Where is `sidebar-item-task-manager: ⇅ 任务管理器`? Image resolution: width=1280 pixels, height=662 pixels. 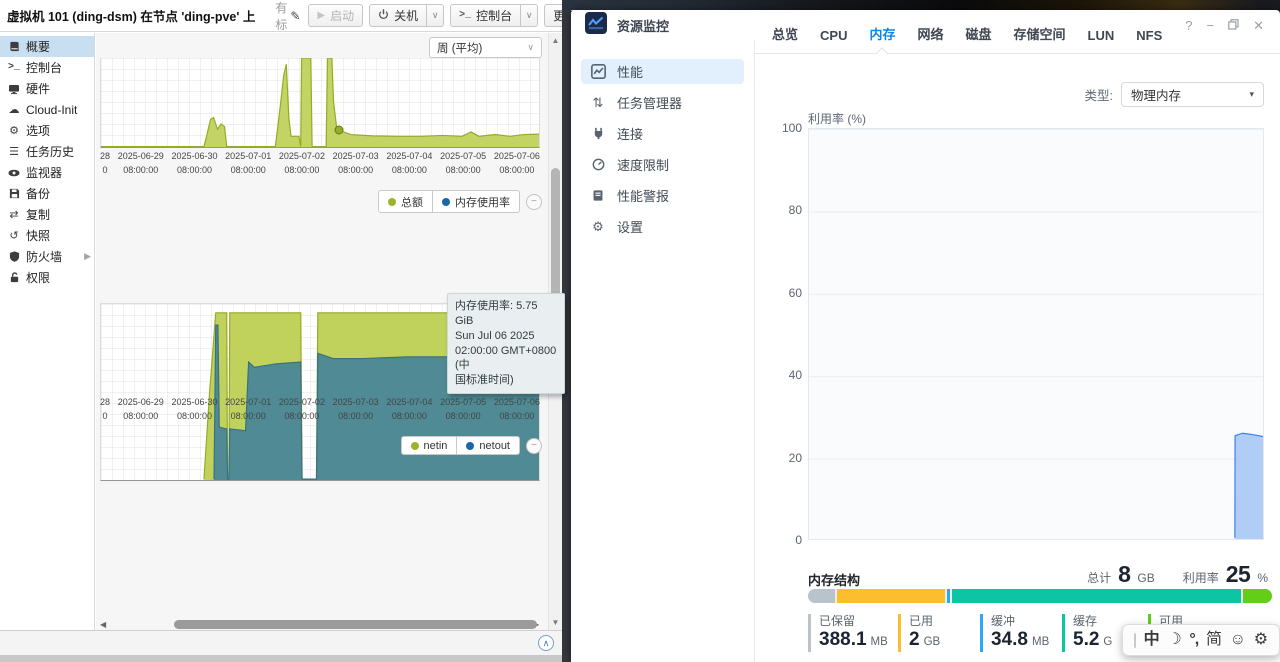
sidebar-item-task-manager: ⇅ 任务管理器 is located at coordinates (662, 102).